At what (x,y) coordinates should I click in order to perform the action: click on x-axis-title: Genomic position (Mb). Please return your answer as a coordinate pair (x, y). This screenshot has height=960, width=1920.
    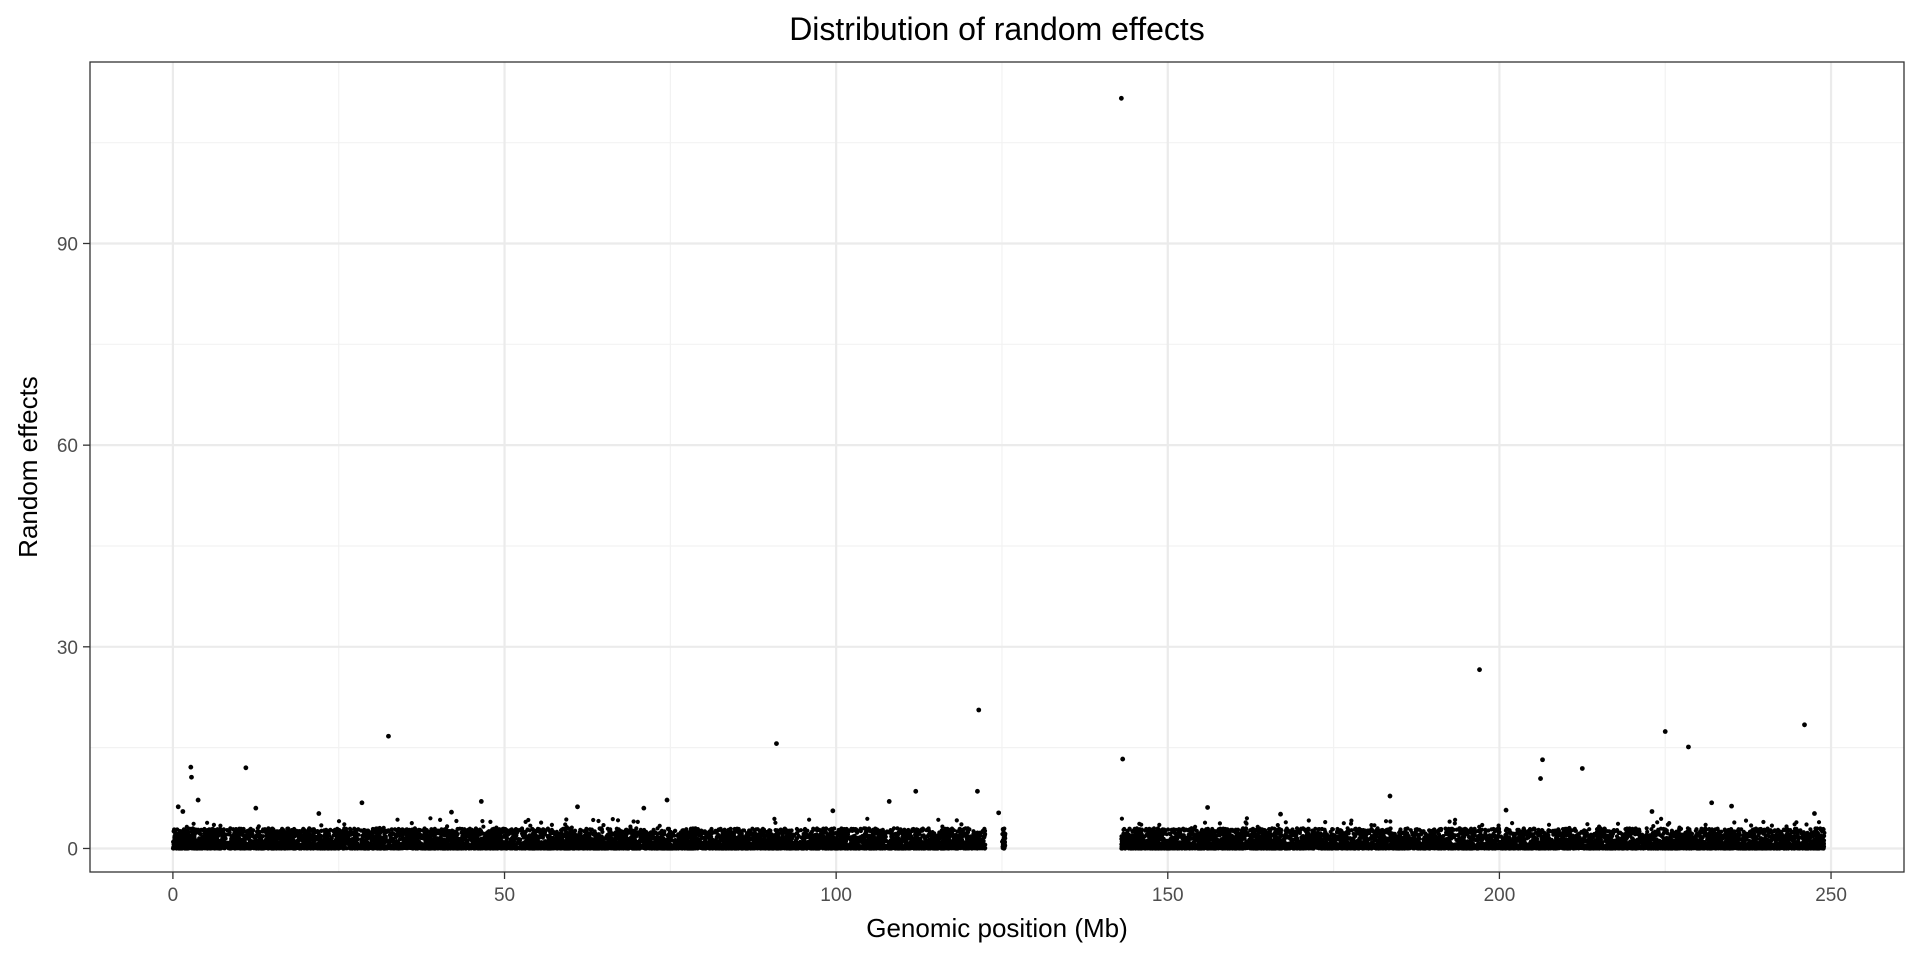
    Looking at the image, I should click on (997, 928).